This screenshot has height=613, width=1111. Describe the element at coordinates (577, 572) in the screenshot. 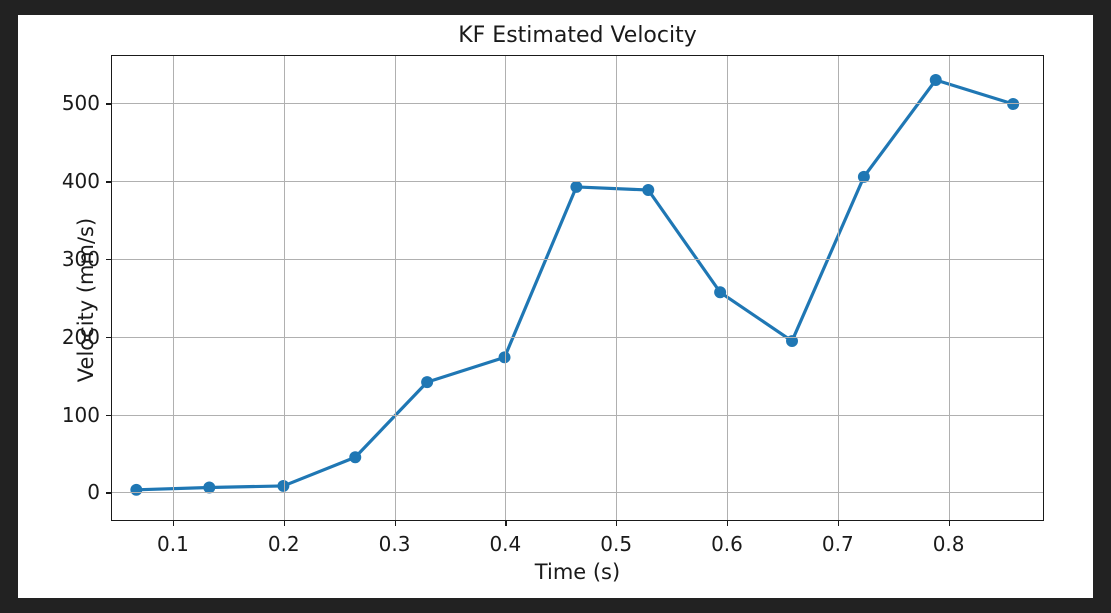

I see `x-axis-label: Time (s)` at that location.